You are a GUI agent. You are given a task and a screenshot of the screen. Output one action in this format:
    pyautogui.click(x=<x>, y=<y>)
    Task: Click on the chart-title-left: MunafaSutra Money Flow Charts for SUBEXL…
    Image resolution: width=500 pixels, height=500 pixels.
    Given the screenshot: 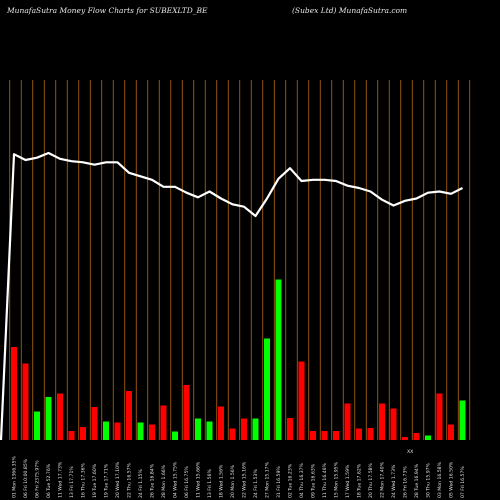 What is the action you would take?
    pyautogui.click(x=107, y=10)
    